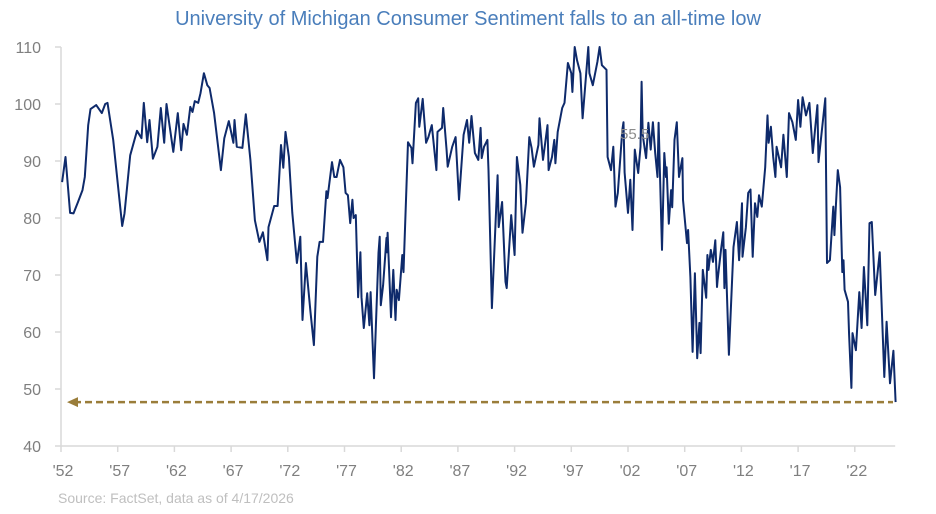 This screenshot has height=514, width=936. Describe the element at coordinates (27, 105) in the screenshot. I see `y-tick-label: 100` at that location.